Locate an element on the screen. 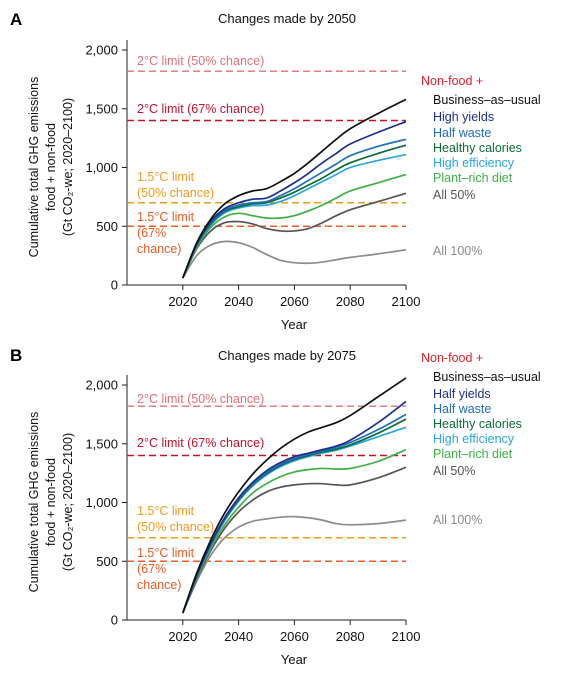  chart-title: Changes made by 2075 is located at coordinates (287, 355).